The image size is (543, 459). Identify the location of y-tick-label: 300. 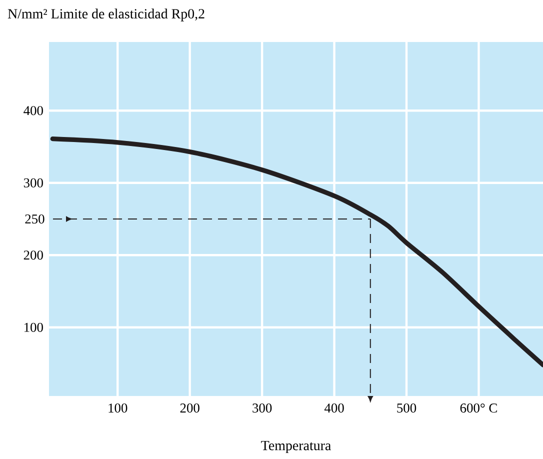
(33, 183).